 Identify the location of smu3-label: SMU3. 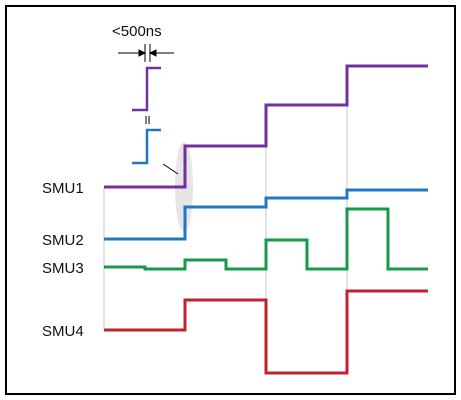
(63, 268).